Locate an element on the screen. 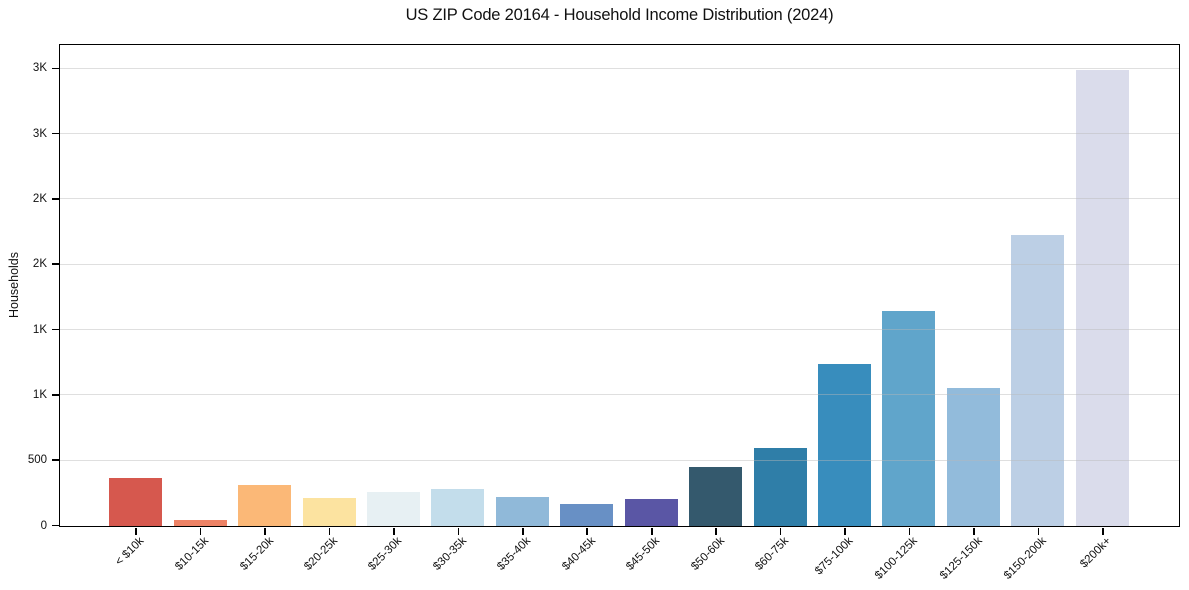 This screenshot has height=590, width=1189. x-tick-label: $200k+ is located at coordinates (1095, 553).